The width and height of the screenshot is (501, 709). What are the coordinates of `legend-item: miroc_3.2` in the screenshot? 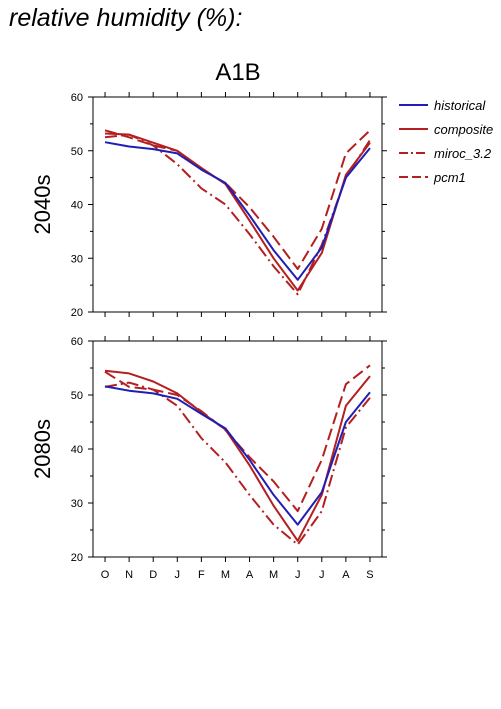 It's located at (445, 153).